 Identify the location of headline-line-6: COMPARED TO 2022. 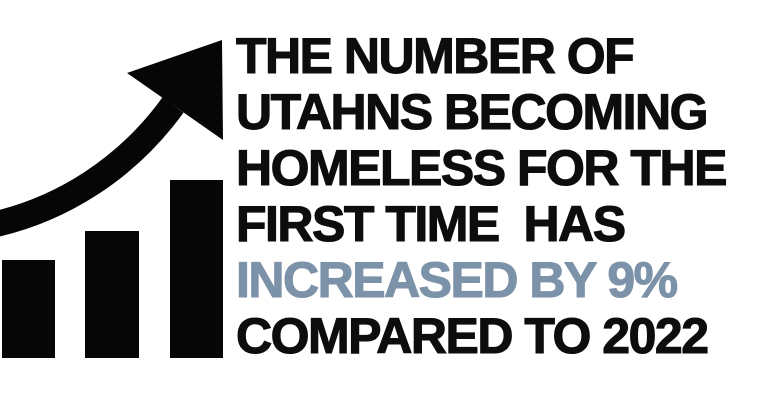
(472, 335).